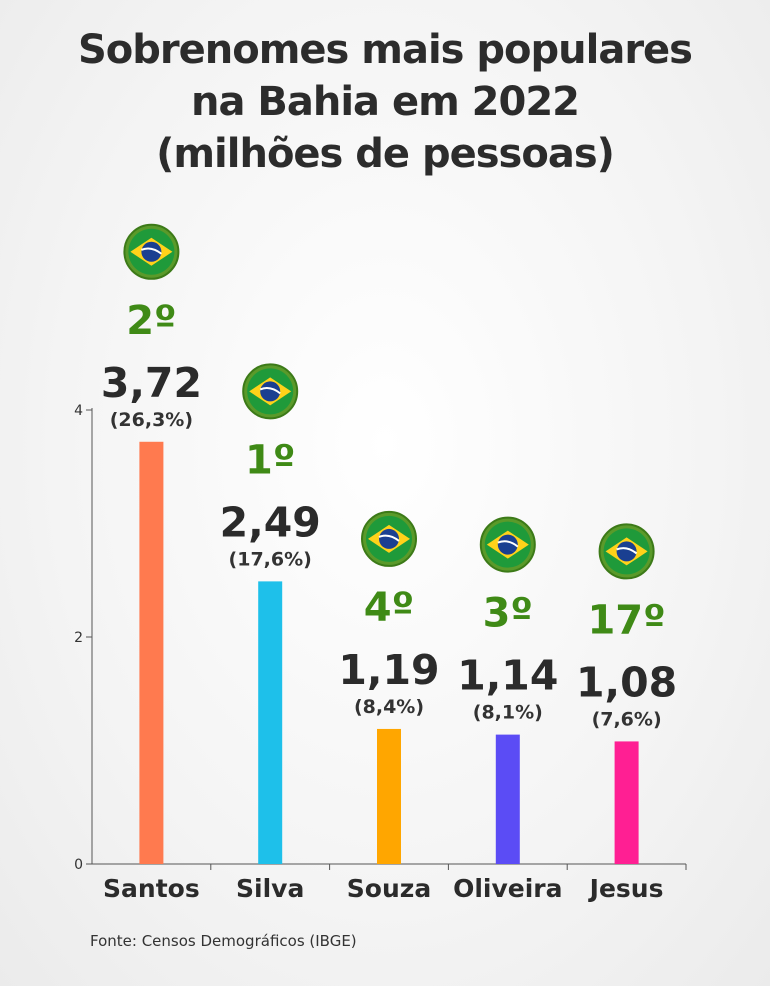  Describe the element at coordinates (626, 682) in the screenshot. I see `value-label: 1,08` at that location.